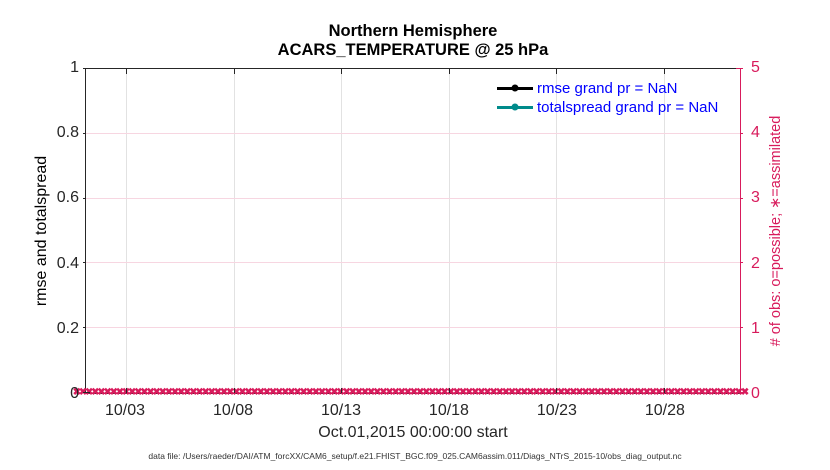 The image size is (830, 470). I want to click on x-tick-labels: 10/03 10/08 10/13 10/18 10/23 10/28, so click(413, 412).